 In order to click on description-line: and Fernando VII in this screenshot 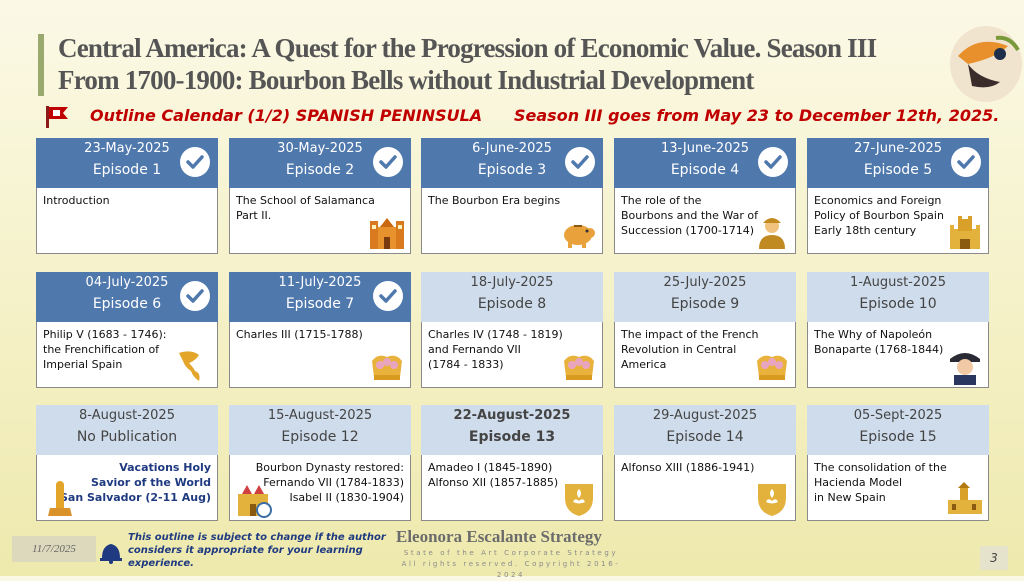, I will do `click(474, 349)`.